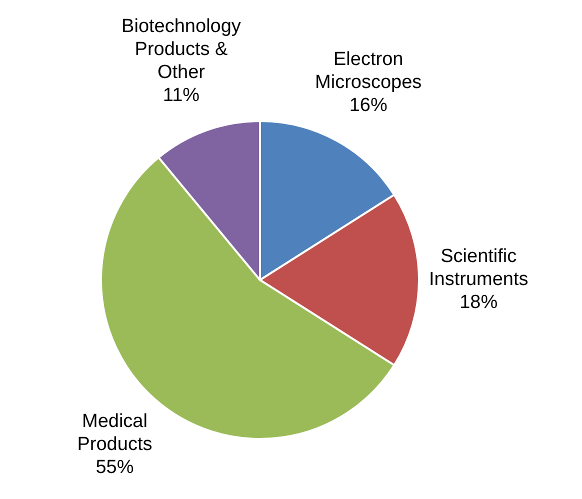 The height and width of the screenshot is (499, 582). I want to click on data-label: 55%, so click(115, 467).